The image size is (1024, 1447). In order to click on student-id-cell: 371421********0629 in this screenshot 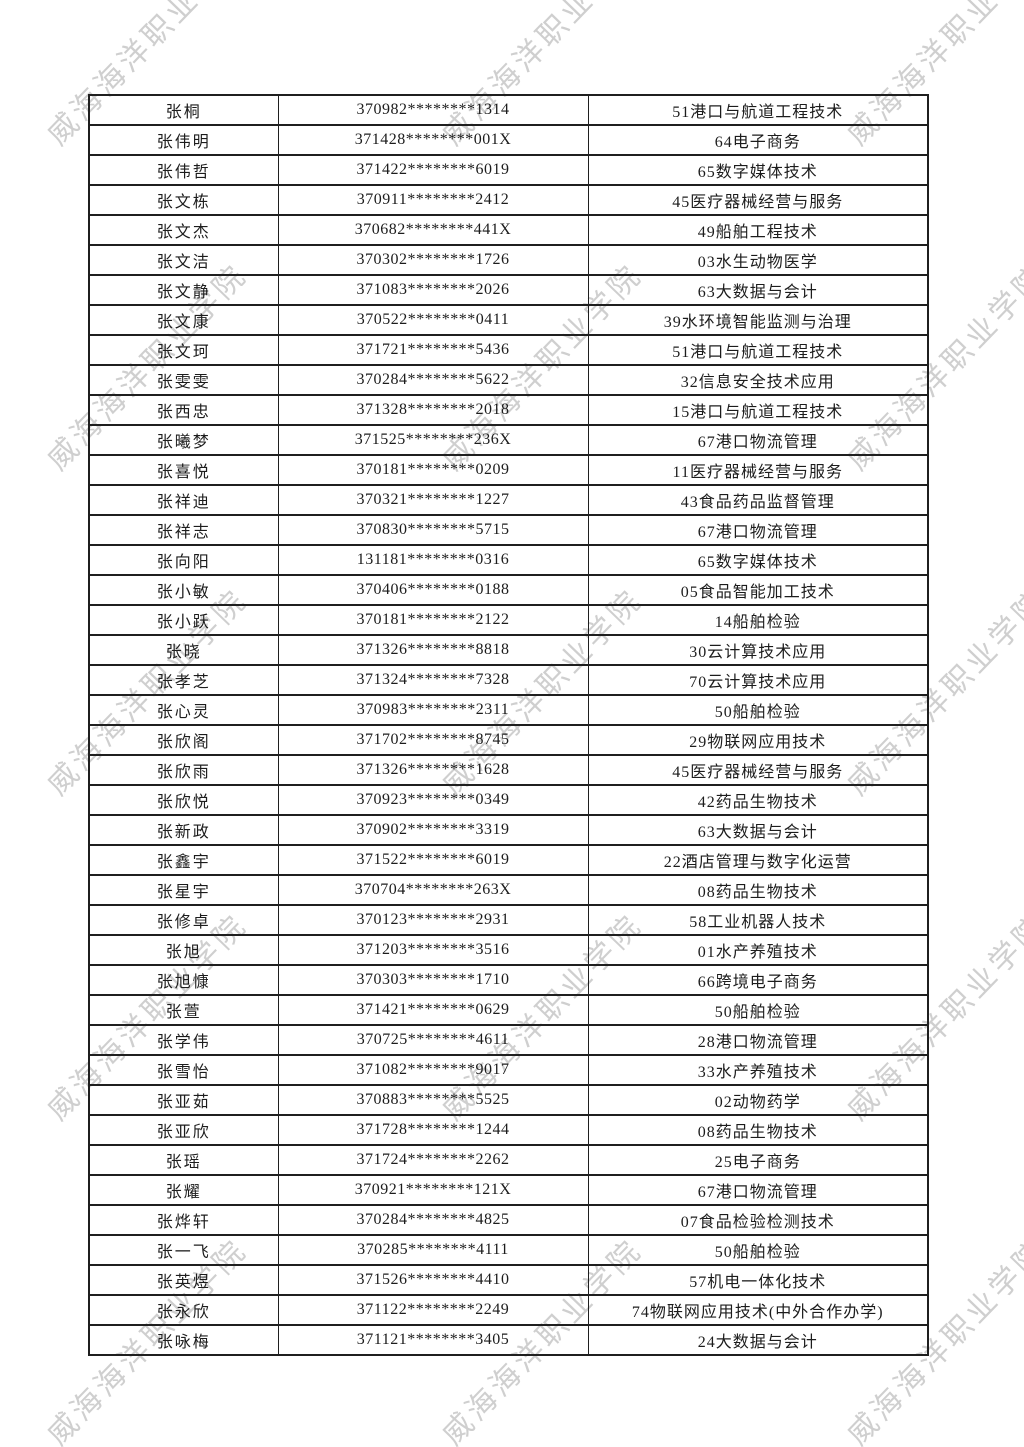, I will do `click(433, 1010)`.